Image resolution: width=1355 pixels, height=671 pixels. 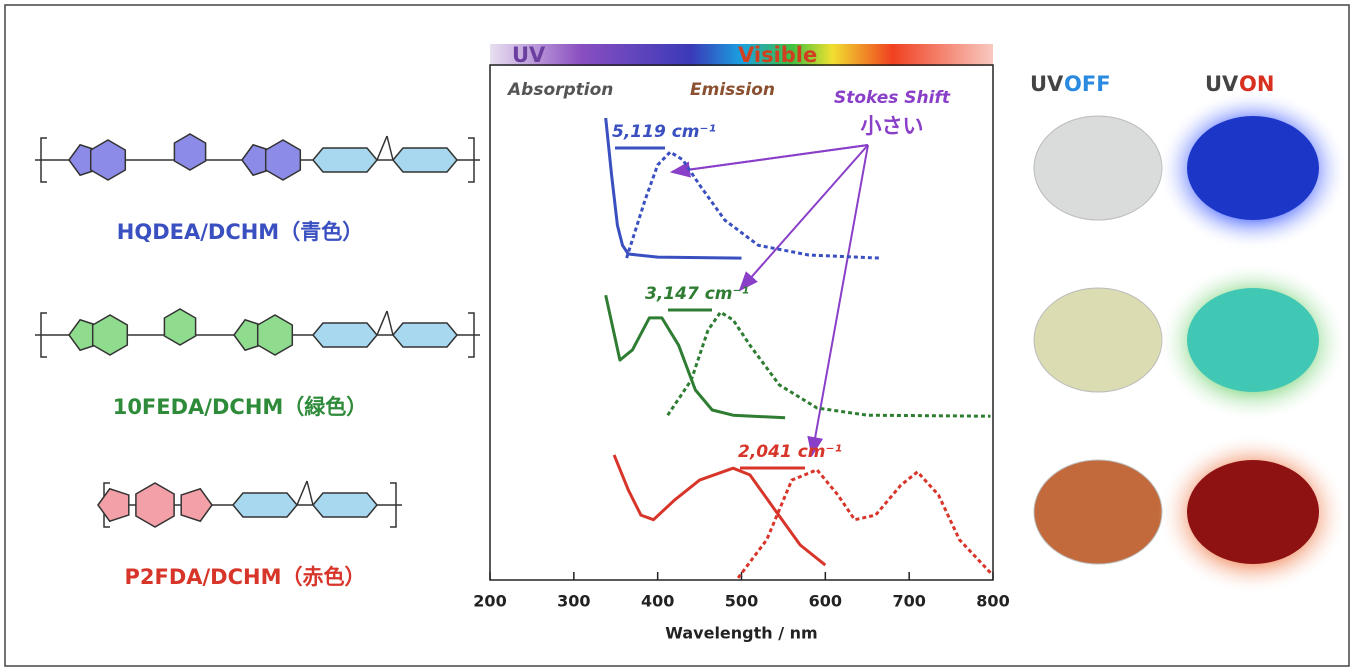 What do you see at coordinates (892, 98) in the screenshot?
I see `stokes-shift-label: Stokes Shift` at bounding box center [892, 98].